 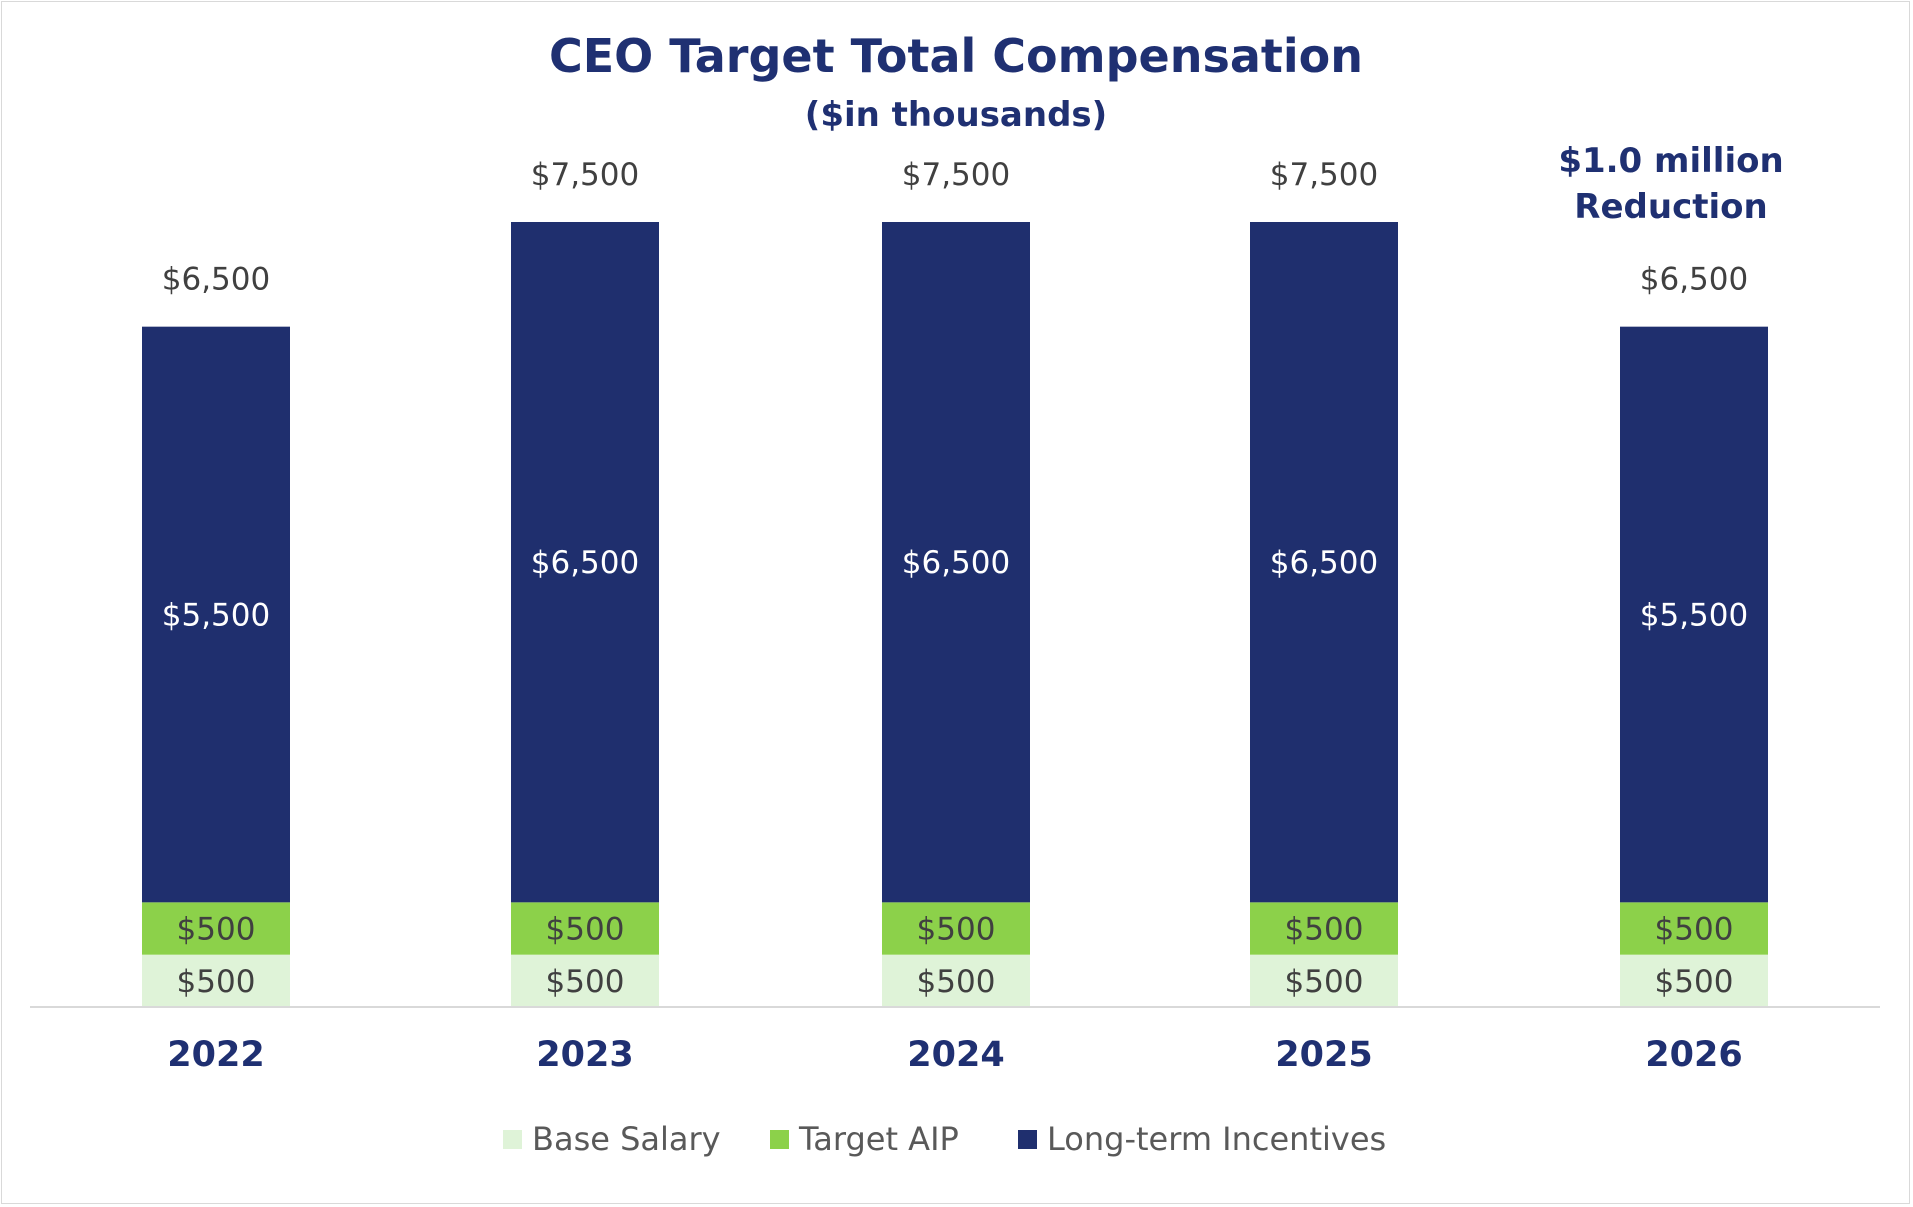 I want to click on data-label-base-salary-2026: $500, so click(x=1694, y=982).